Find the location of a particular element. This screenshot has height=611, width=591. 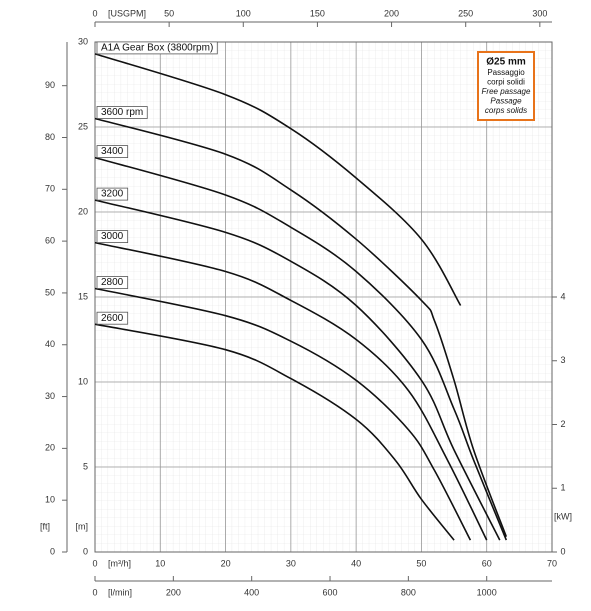

left2-axis-label: [ft] is located at coordinates (45, 526).